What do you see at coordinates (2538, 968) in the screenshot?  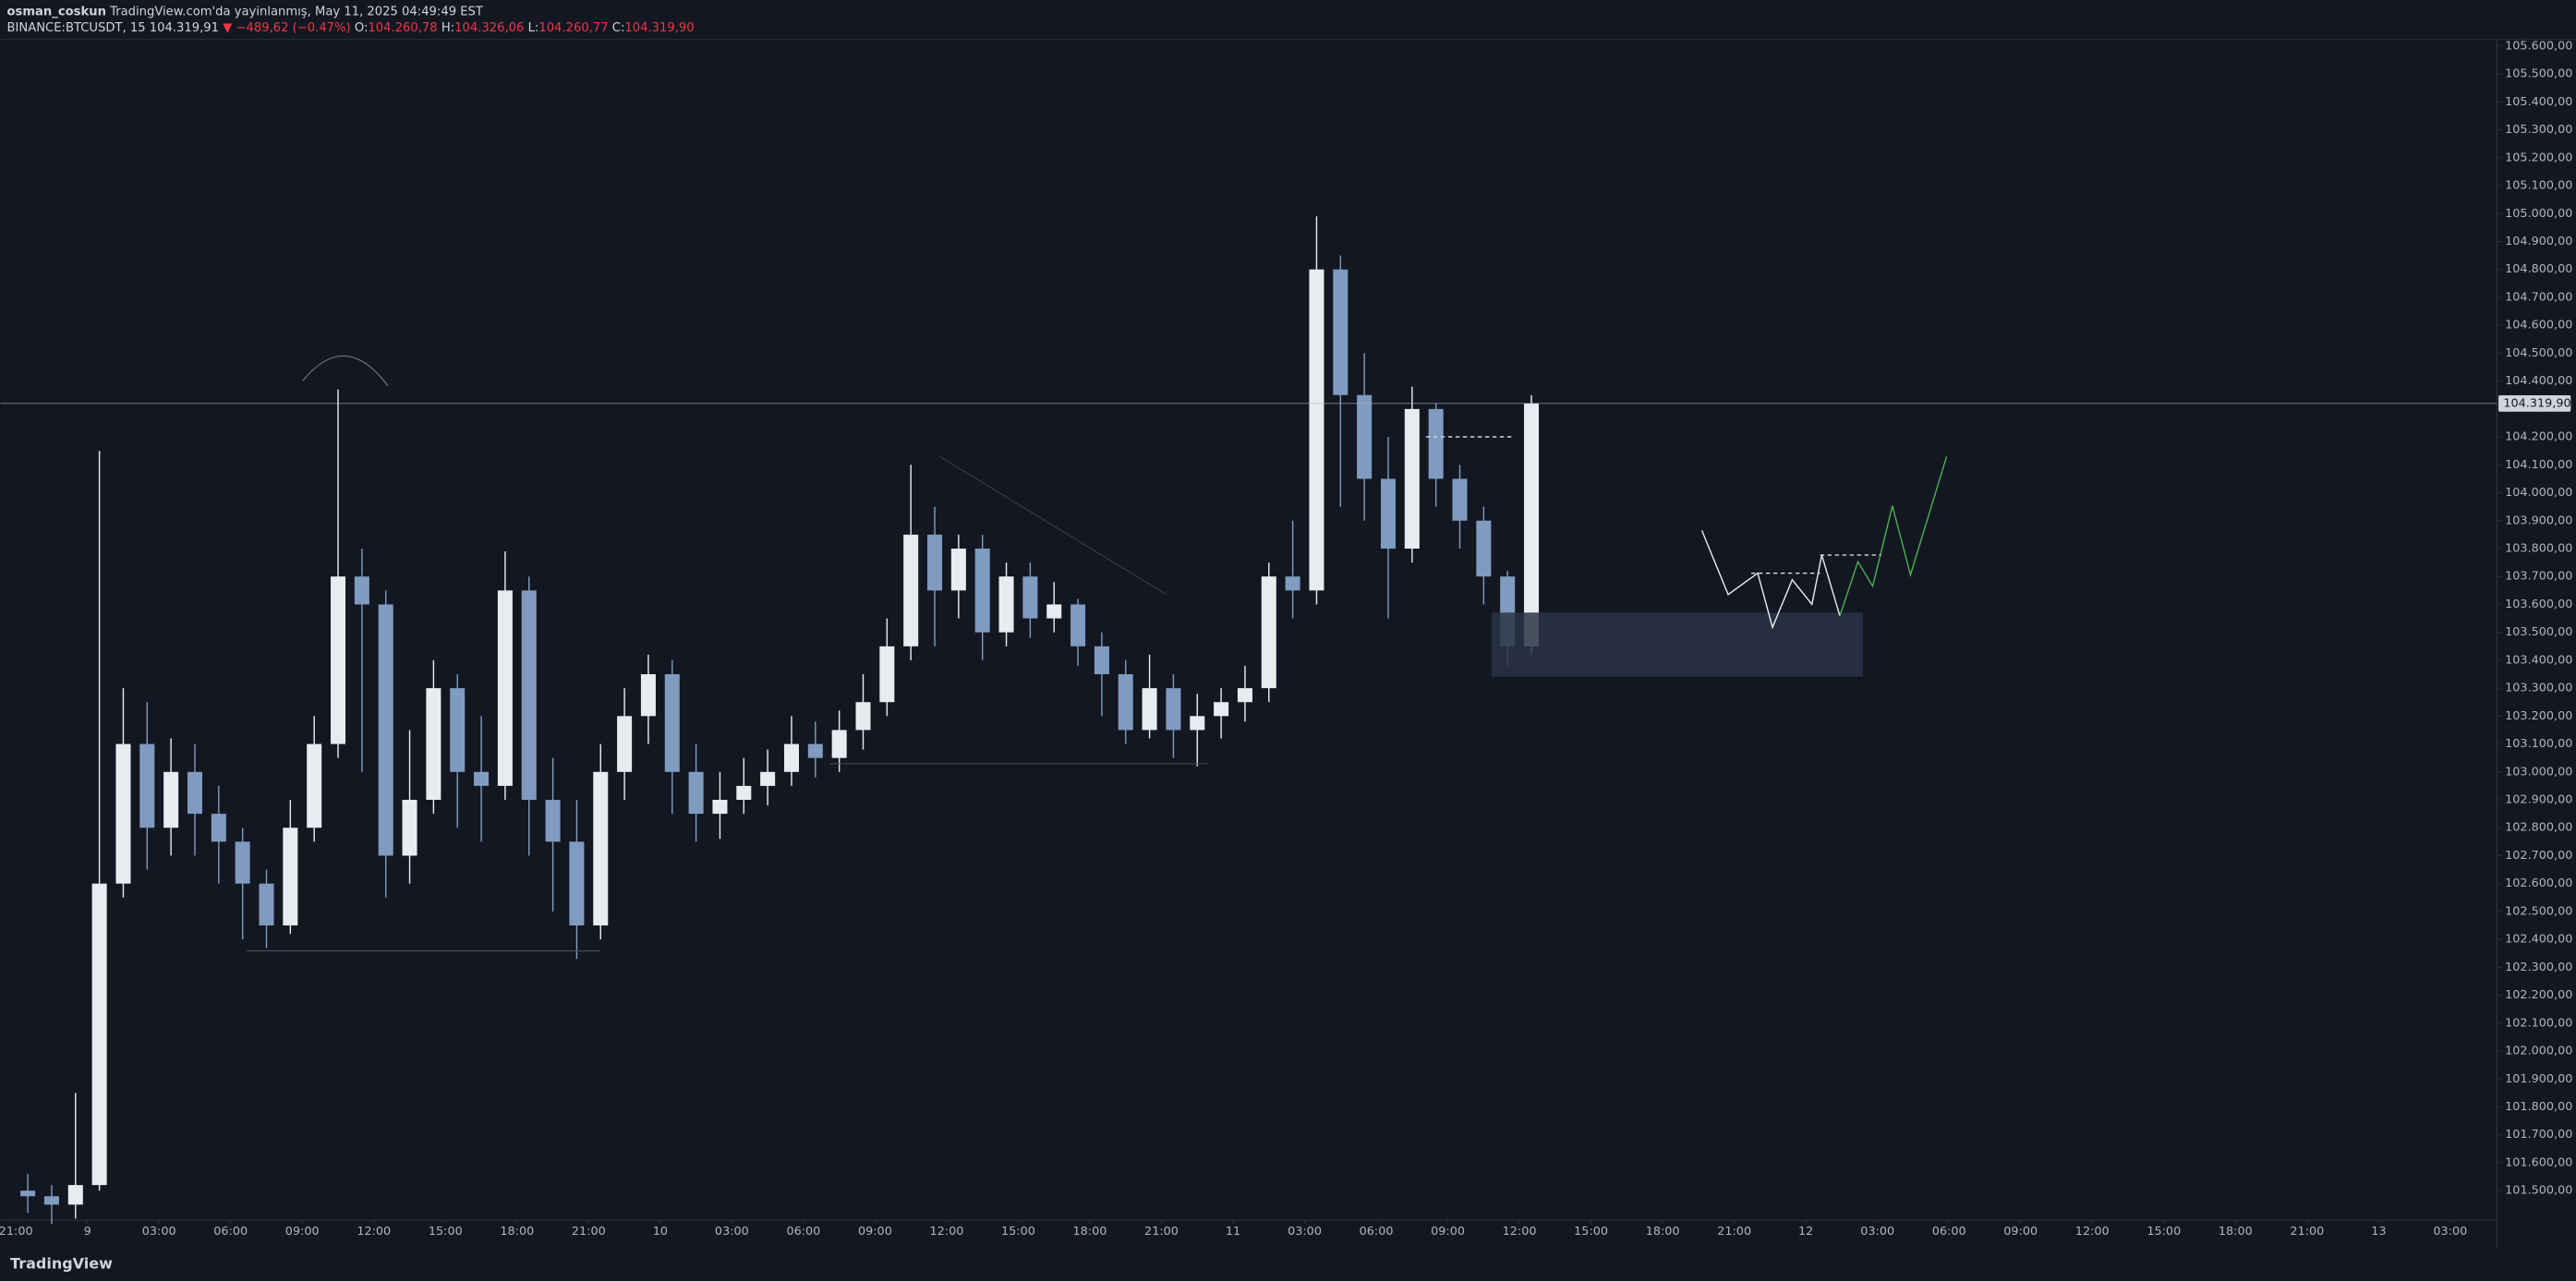 I see `y-tick-label: 102.300,00` at bounding box center [2538, 968].